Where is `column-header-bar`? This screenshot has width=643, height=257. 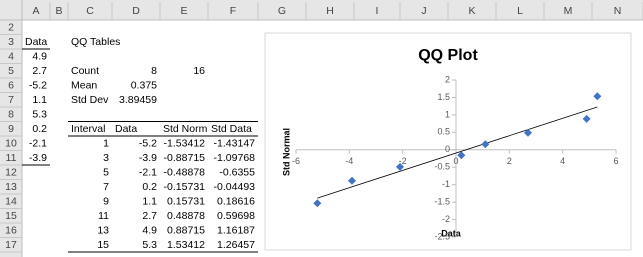 column-header-bar is located at coordinates (321, 10).